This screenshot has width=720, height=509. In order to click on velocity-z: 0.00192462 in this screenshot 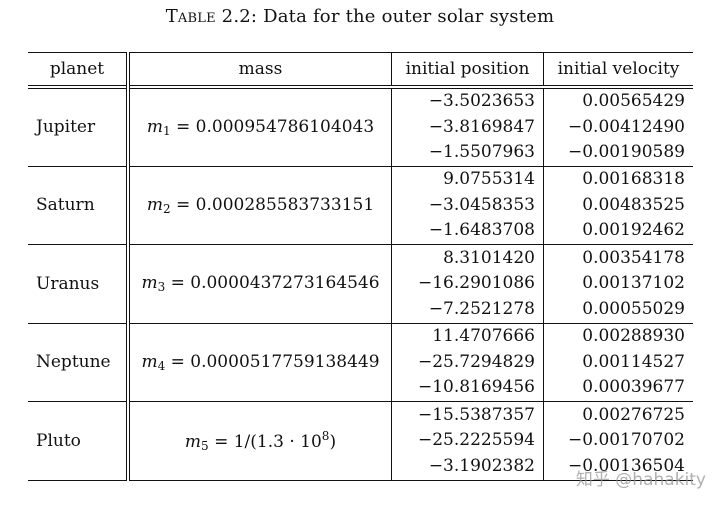, I will do `click(633, 230)`.